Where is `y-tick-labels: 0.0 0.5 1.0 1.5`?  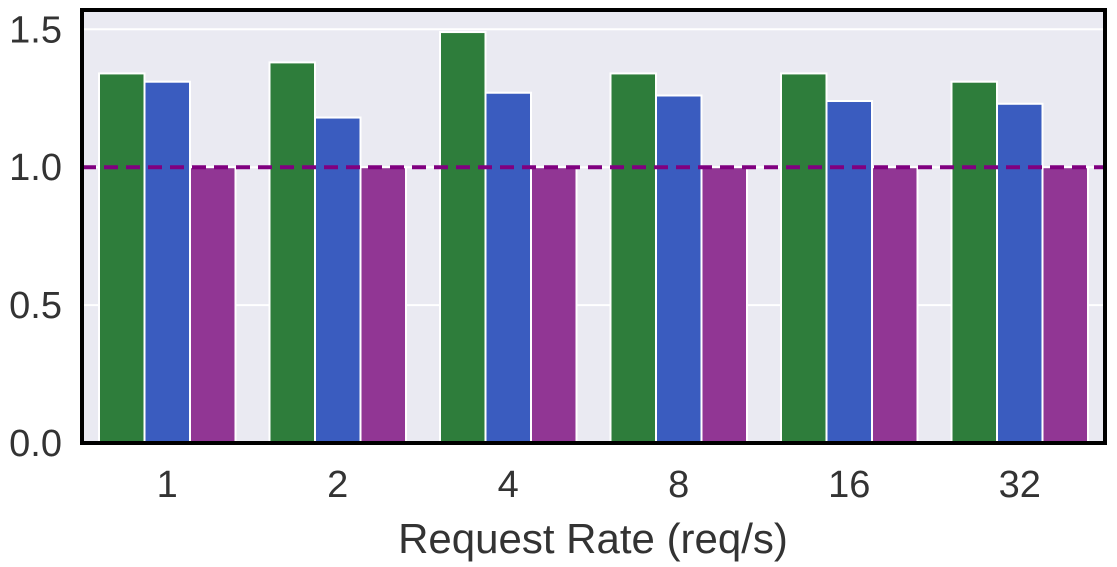 y-tick-labels: 0.0 0.5 1.0 1.5 is located at coordinates (35, 237).